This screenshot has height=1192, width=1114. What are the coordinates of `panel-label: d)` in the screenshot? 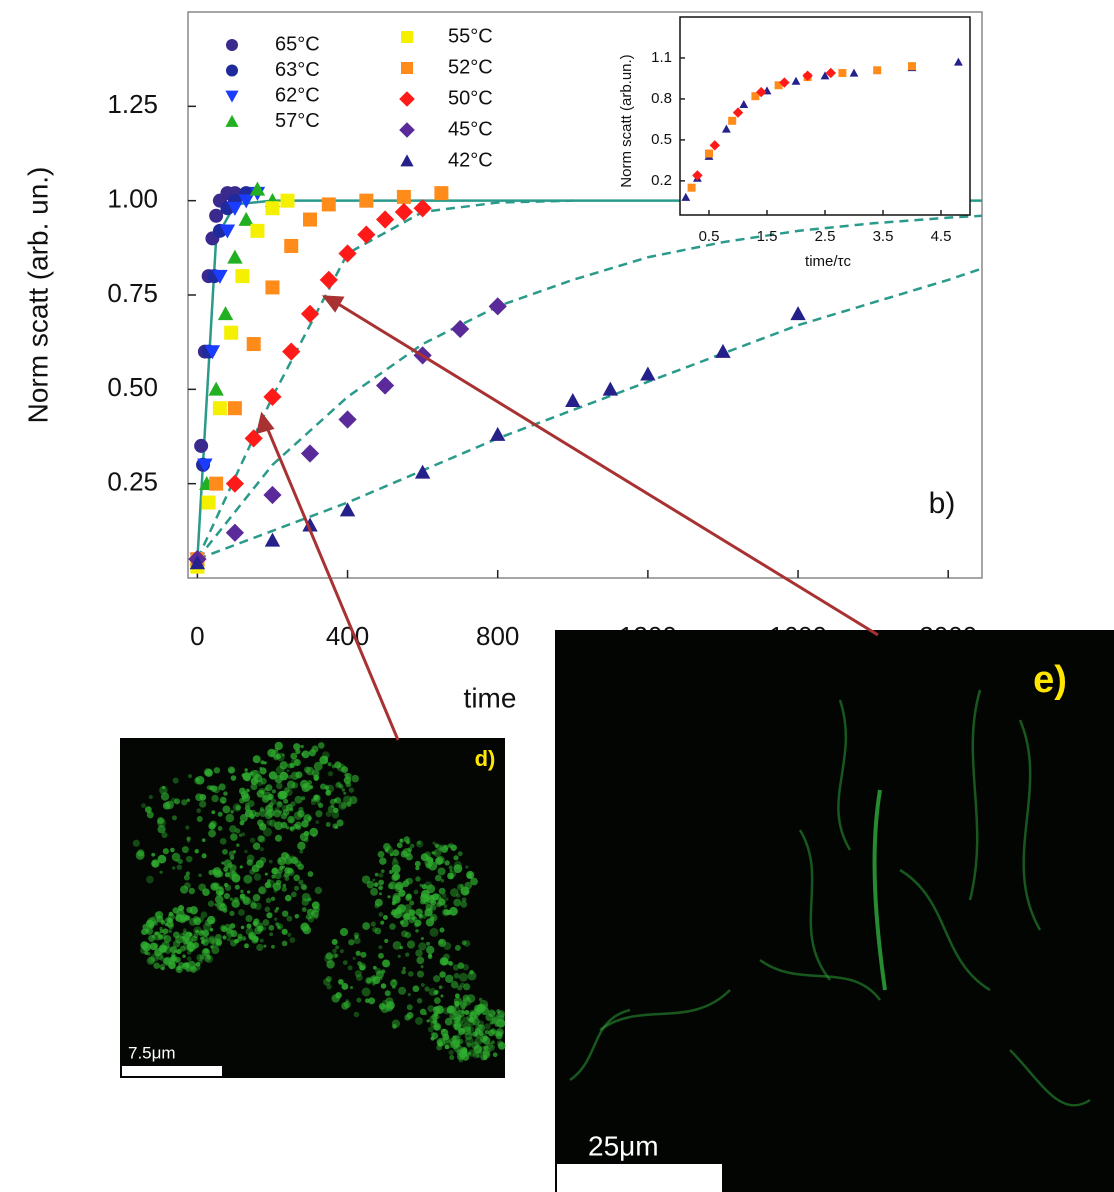 It's located at (485, 758).